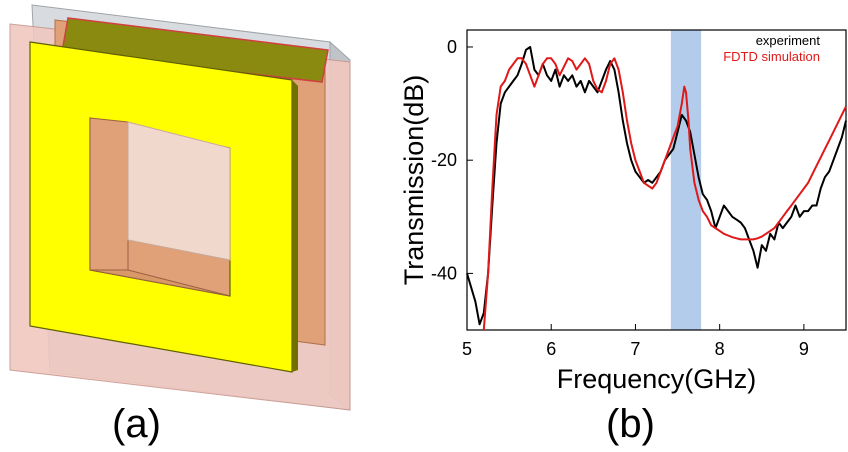  I want to click on y-tick-label: -40, so click(444, 273).